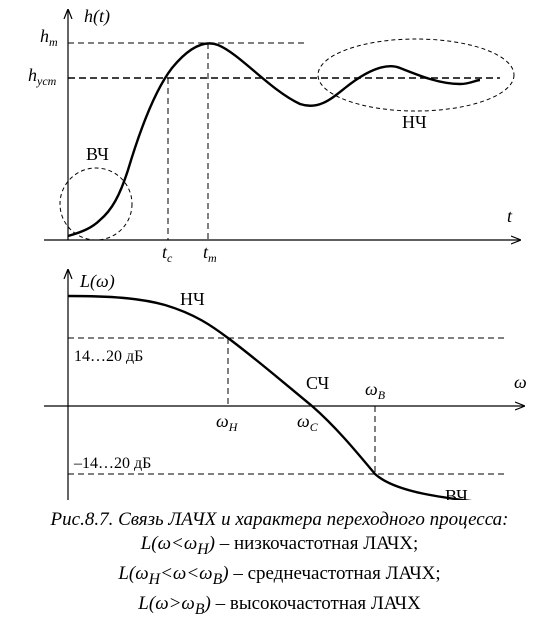  What do you see at coordinates (167, 253) in the screenshot?
I see `tc-tick-label: tc` at bounding box center [167, 253].